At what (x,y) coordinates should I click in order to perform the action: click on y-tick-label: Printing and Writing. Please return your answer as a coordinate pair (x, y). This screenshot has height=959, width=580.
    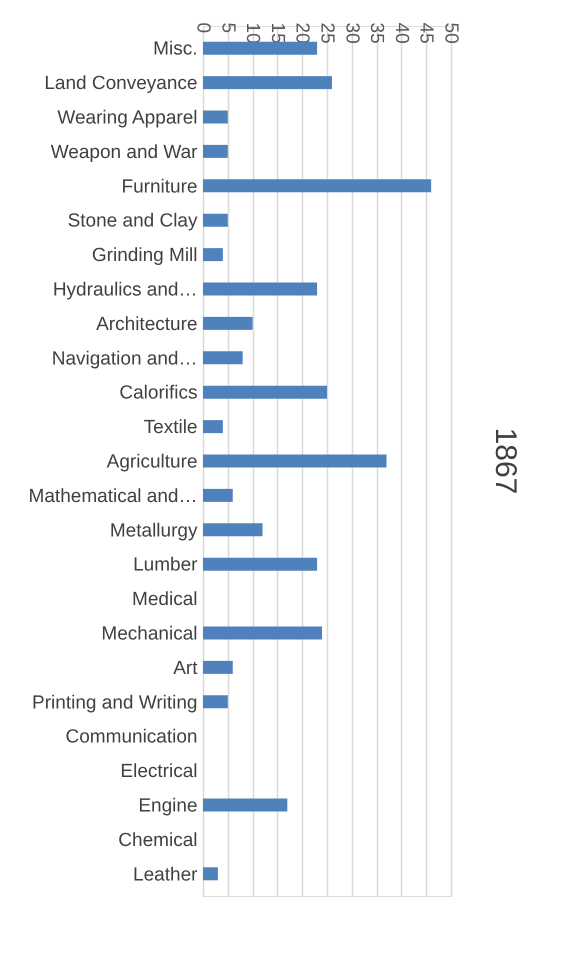
    Looking at the image, I should click on (115, 703).